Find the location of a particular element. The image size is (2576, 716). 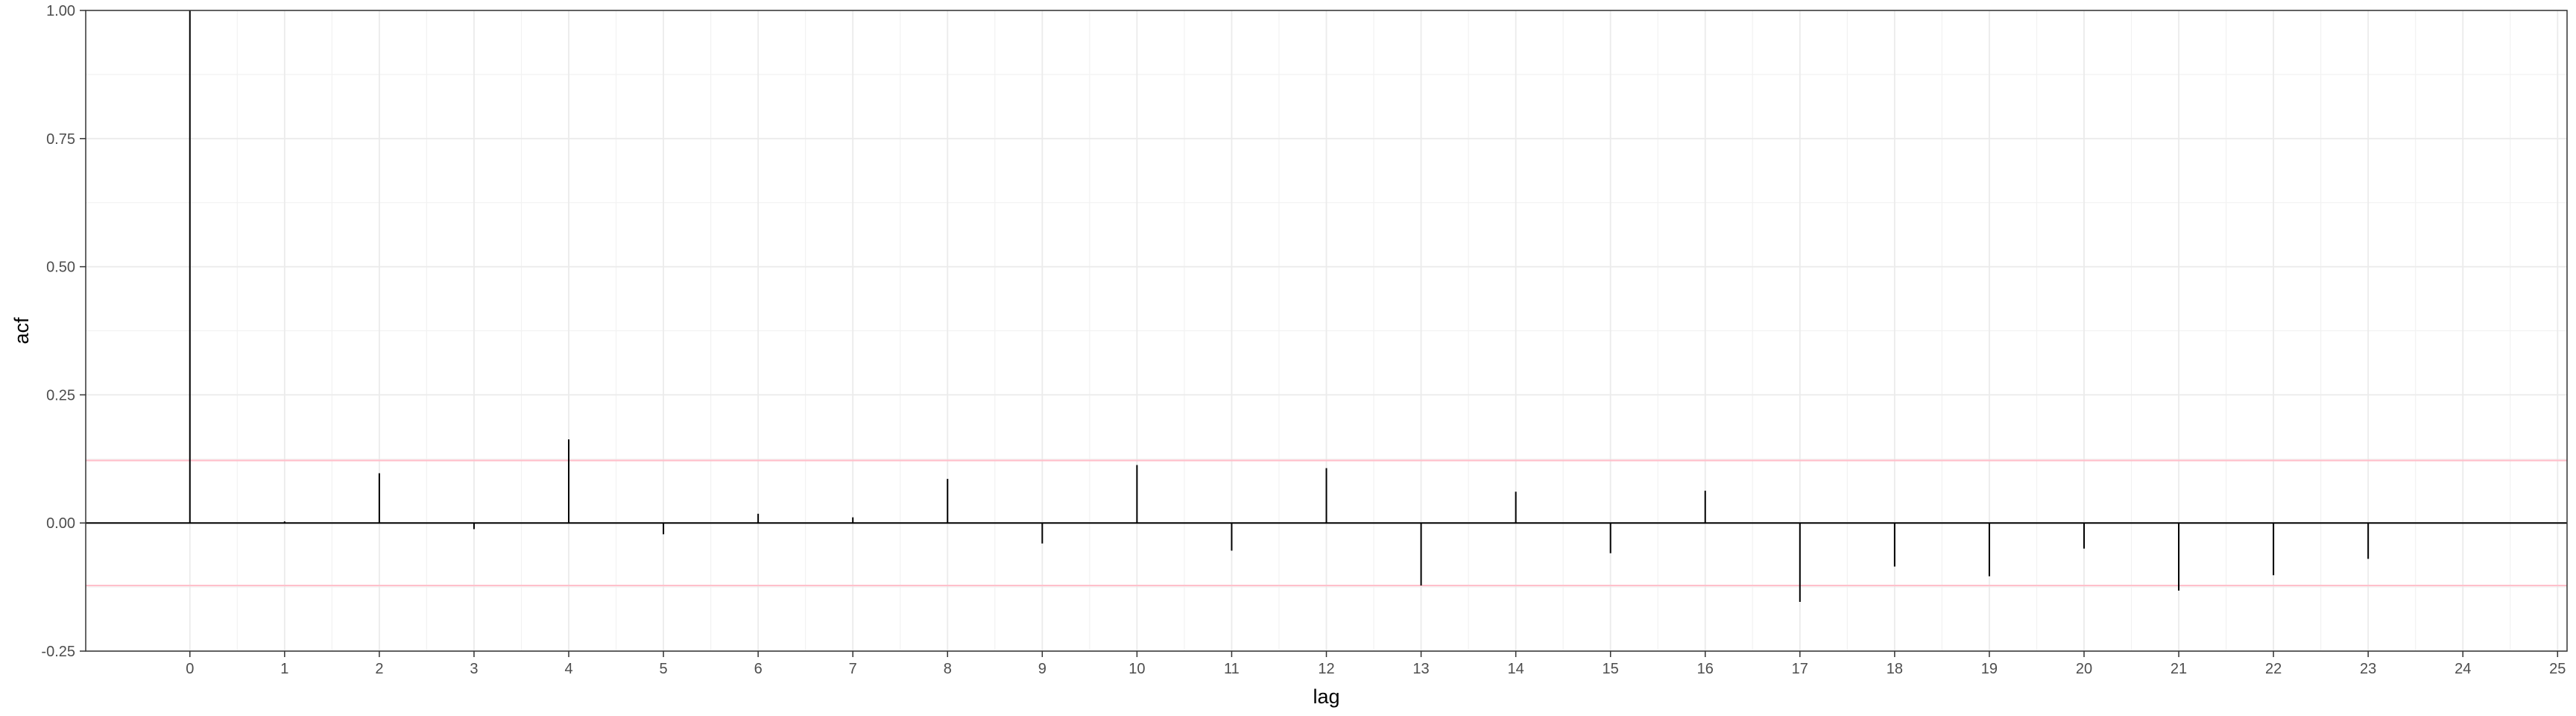

y-tick-label: 0.25 is located at coordinates (60, 395).